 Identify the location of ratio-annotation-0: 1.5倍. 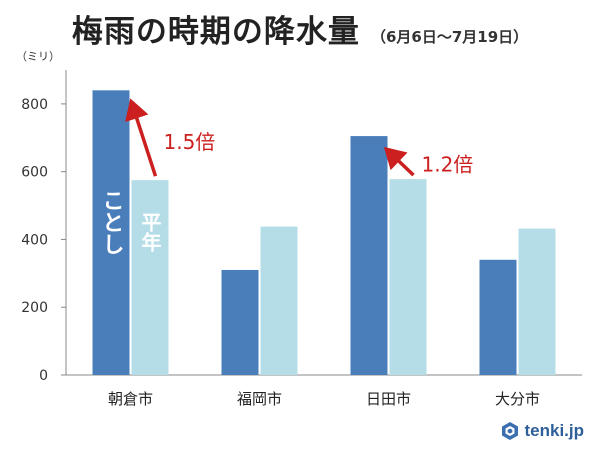
(190, 142).